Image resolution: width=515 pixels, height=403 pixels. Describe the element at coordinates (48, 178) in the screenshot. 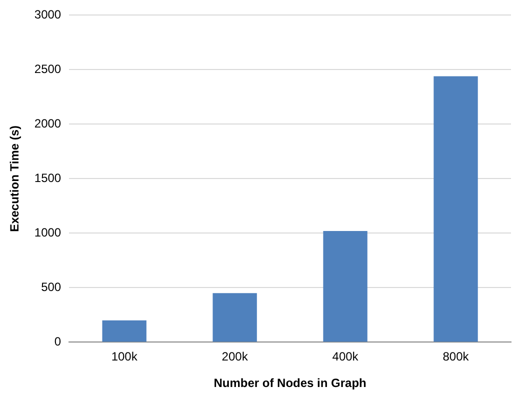

I see `y-tick-label: 1500` at that location.